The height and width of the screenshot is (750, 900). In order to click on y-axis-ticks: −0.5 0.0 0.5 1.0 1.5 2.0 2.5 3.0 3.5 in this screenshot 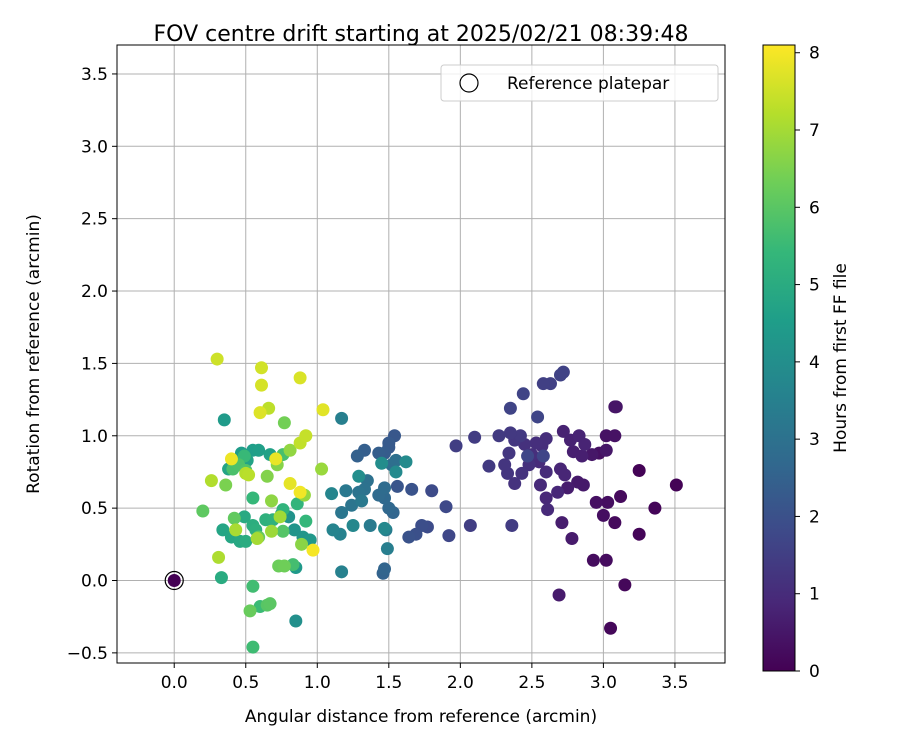, I will do `click(92, 364)`.